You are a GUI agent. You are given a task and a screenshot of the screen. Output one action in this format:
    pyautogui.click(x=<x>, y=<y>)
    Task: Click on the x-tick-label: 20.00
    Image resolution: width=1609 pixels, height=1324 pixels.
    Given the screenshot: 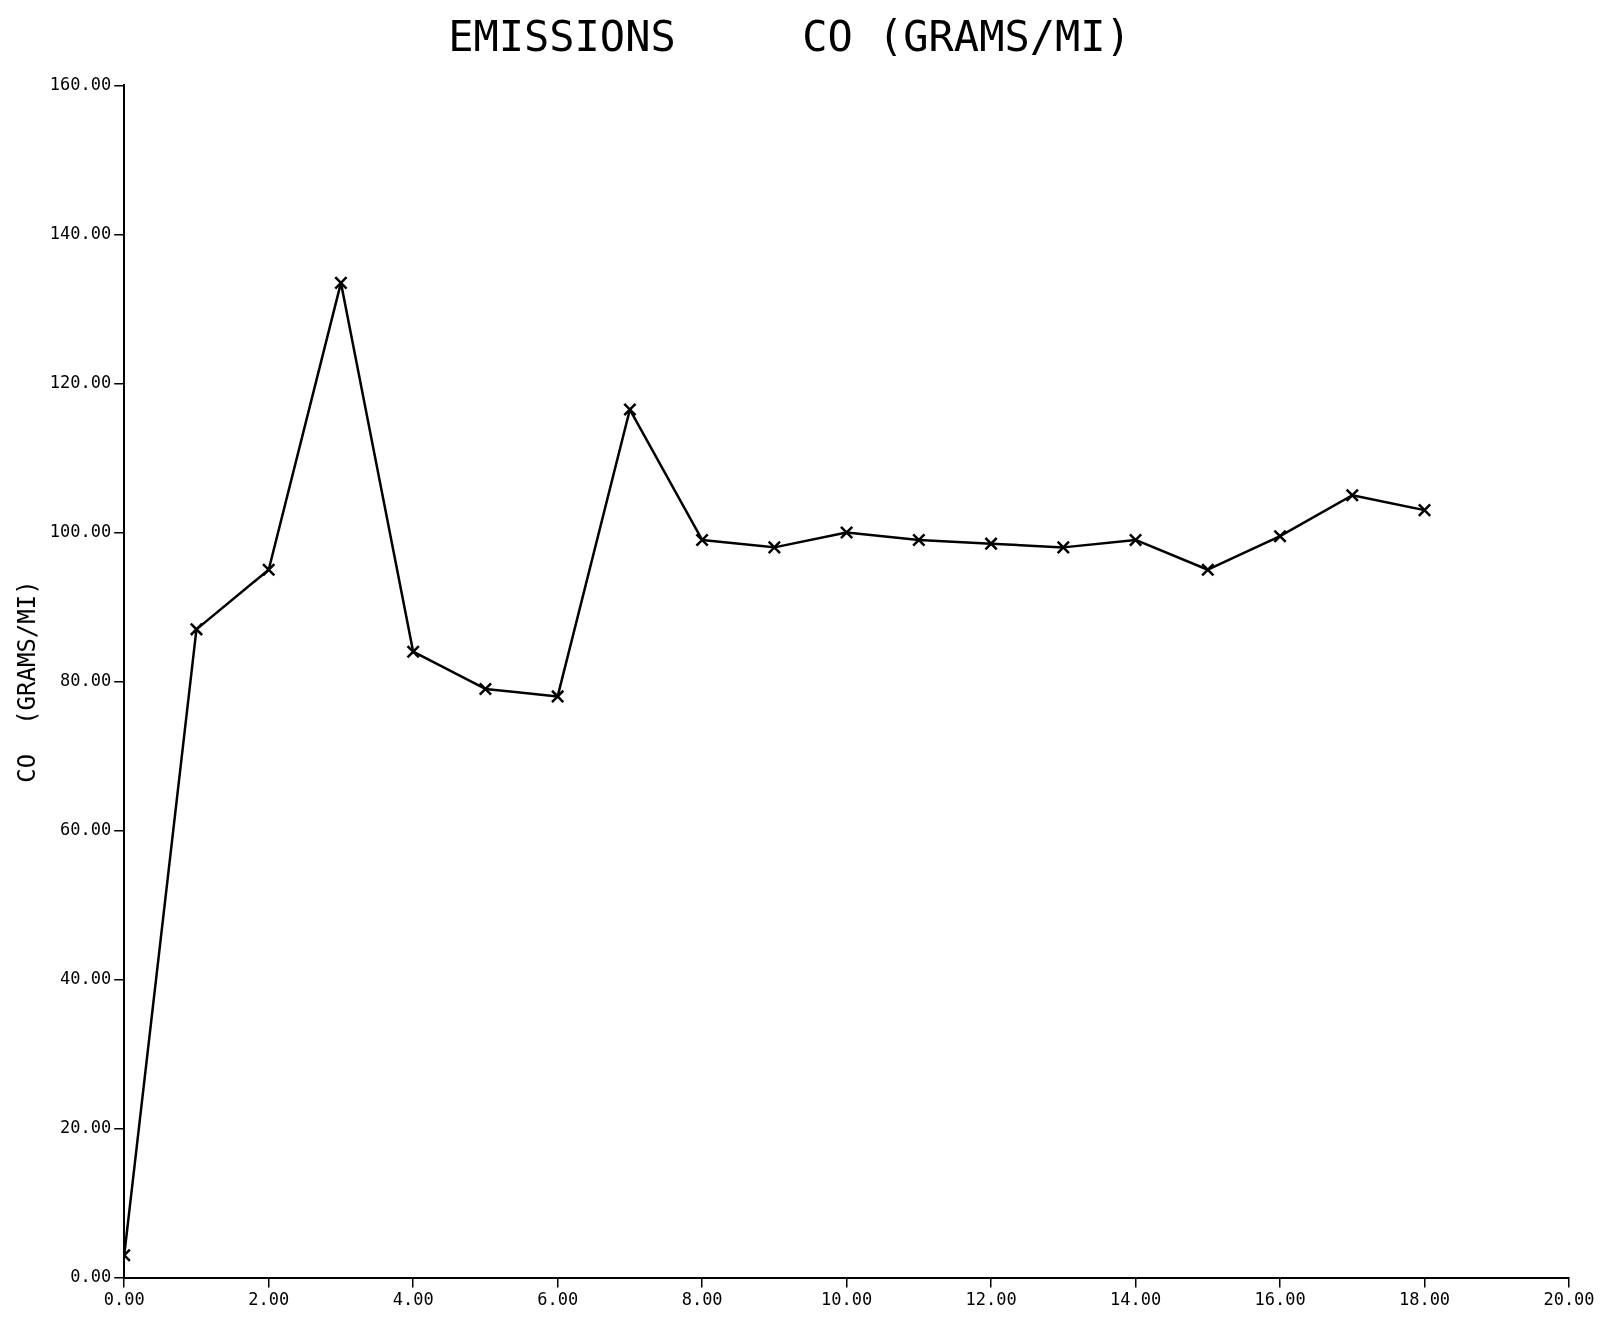 What is the action you would take?
    pyautogui.click(x=1569, y=1299)
    